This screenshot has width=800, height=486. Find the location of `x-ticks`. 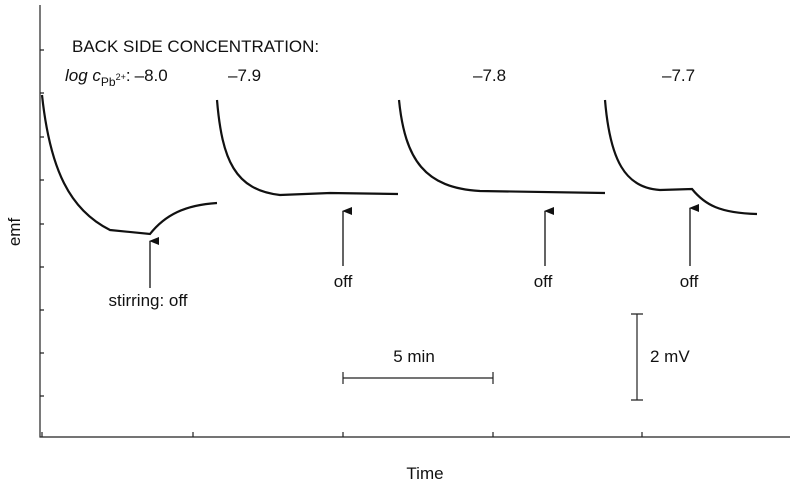

x-ticks is located at coordinates (342, 434).